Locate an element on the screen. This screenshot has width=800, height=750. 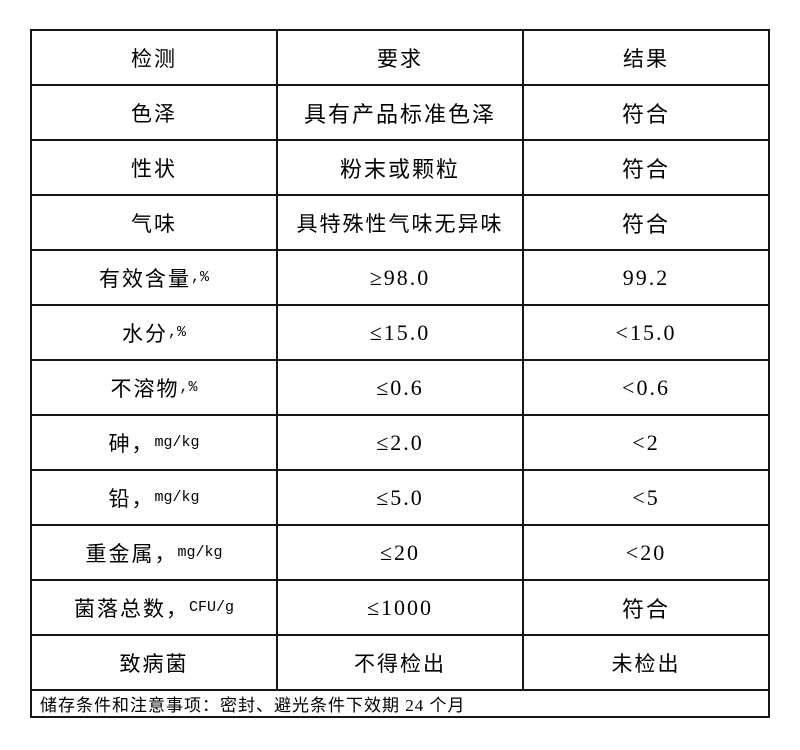
requirement-cell: ≤5.0 is located at coordinates (401, 497).